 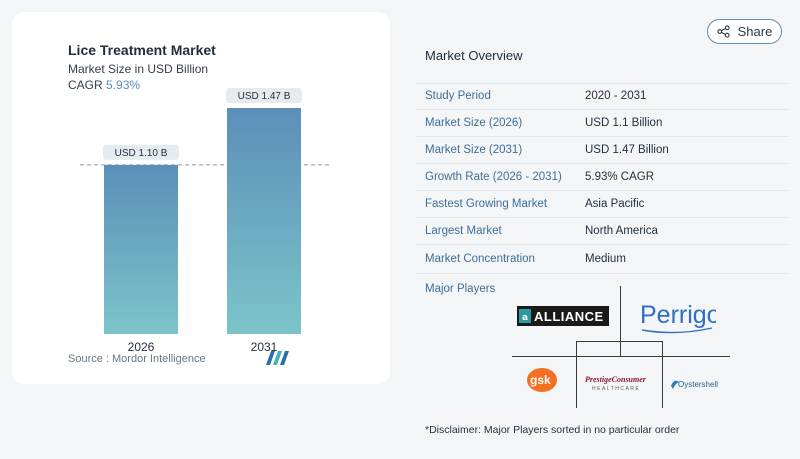 What do you see at coordinates (474, 55) in the screenshot?
I see `overview-title: Market Overview` at bounding box center [474, 55].